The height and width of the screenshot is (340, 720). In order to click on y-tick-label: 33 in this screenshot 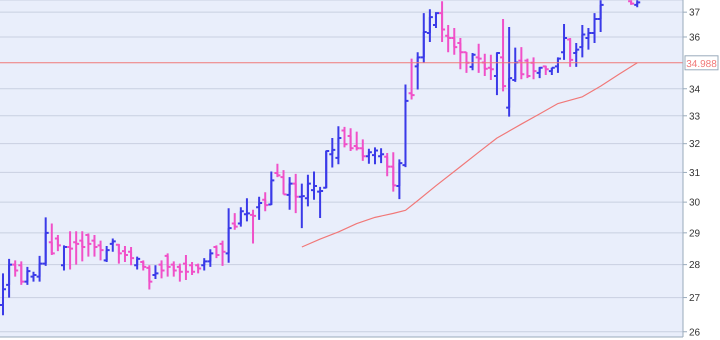, I will do `click(695, 116)`.